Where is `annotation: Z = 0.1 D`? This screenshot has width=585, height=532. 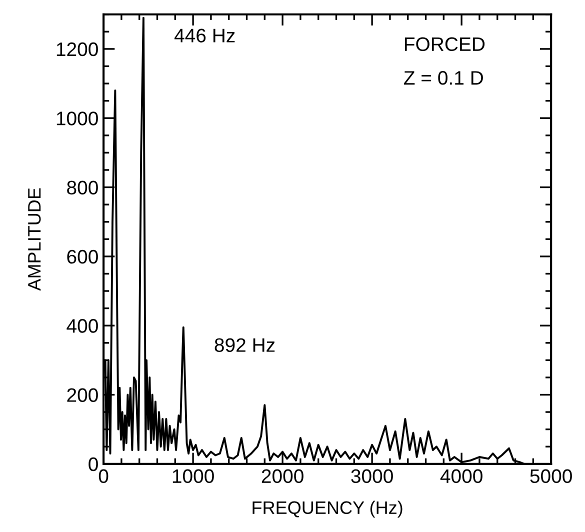 annotation: Z = 0.1 D is located at coordinates (443, 78).